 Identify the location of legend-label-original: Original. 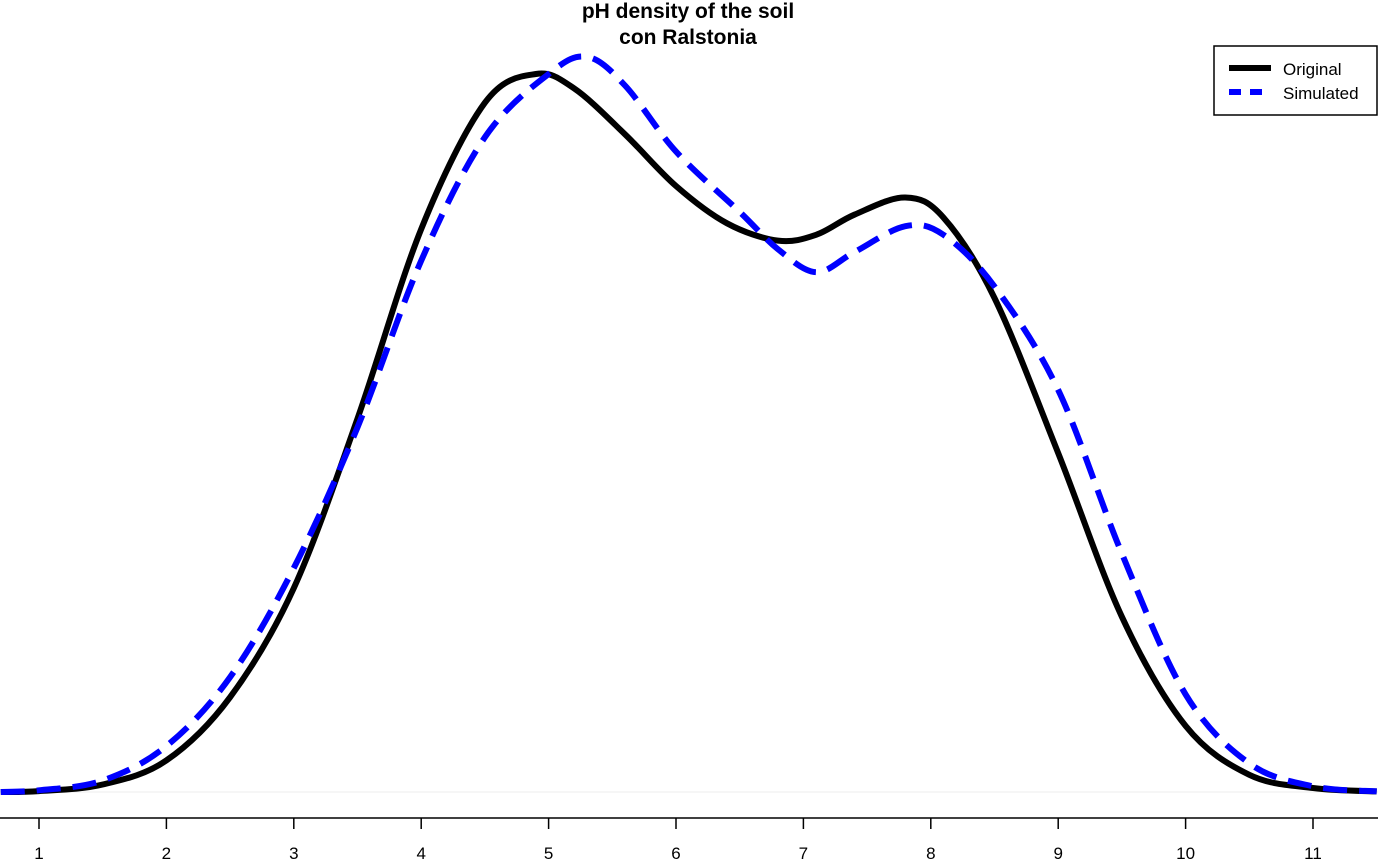
(1312, 69).